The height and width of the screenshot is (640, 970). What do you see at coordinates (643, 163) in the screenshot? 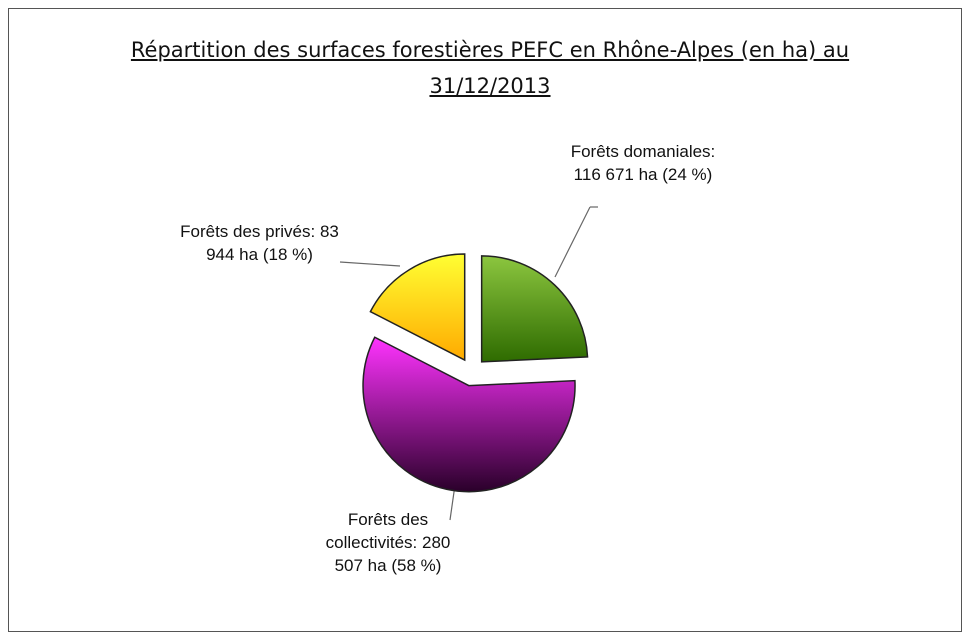
I see `slice-label: Forêts domaniales: 116 671 ha (24 %)` at bounding box center [643, 163].